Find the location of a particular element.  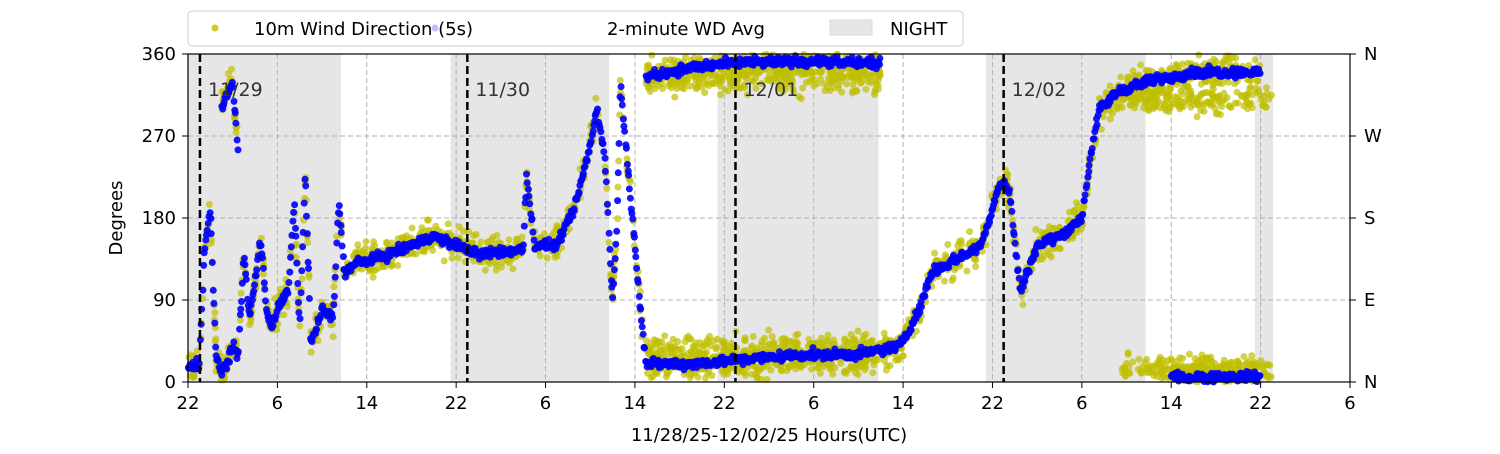

day-marker-label: 11/29 is located at coordinates (235, 90).